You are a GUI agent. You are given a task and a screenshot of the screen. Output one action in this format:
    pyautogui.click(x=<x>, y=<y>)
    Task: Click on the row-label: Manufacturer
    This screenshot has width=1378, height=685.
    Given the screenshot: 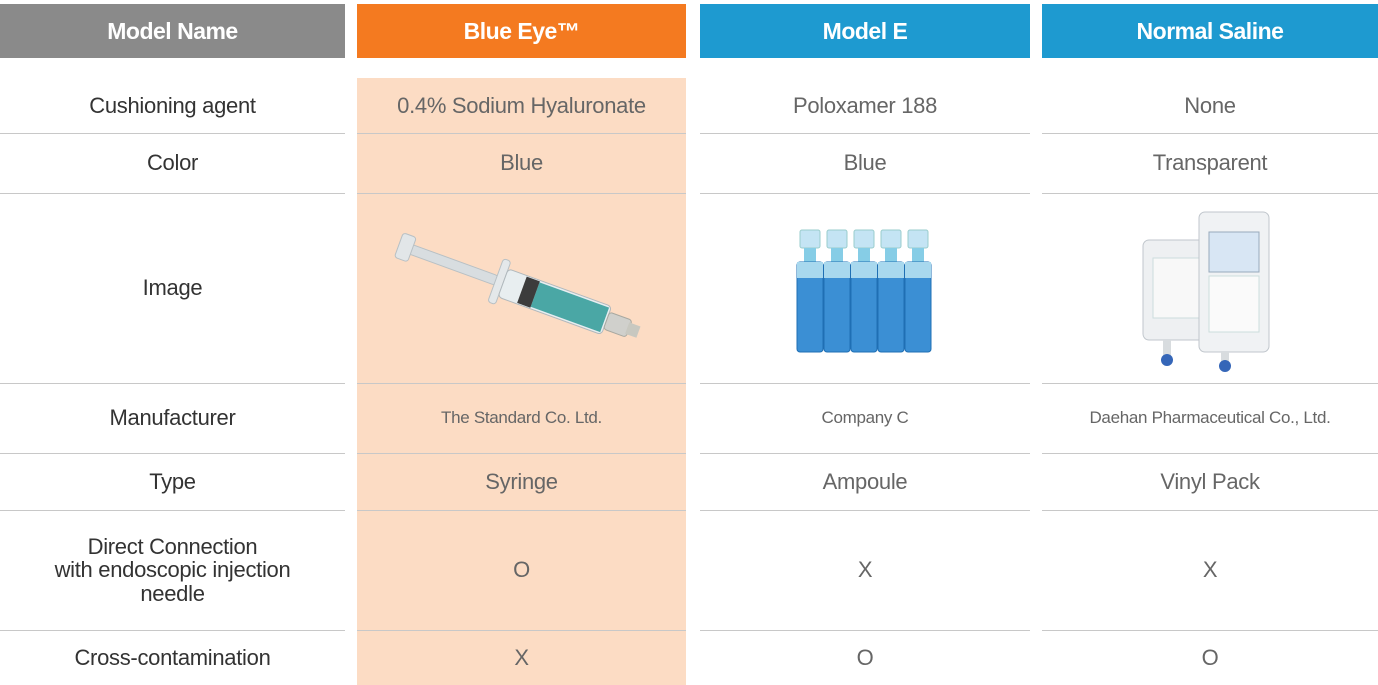 What is the action you would take?
    pyautogui.click(x=172, y=418)
    